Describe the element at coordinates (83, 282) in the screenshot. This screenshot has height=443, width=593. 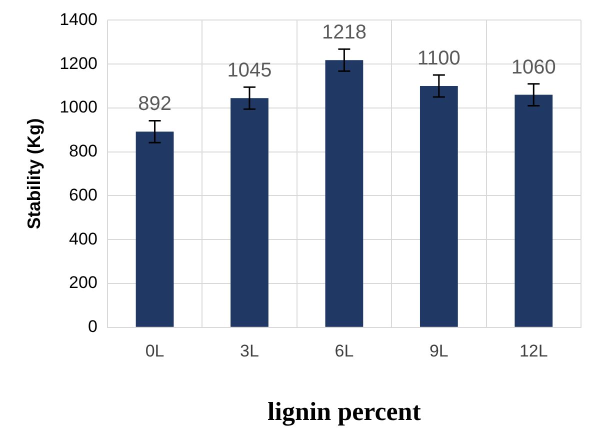
I see `y-tick-label: 200` at that location.